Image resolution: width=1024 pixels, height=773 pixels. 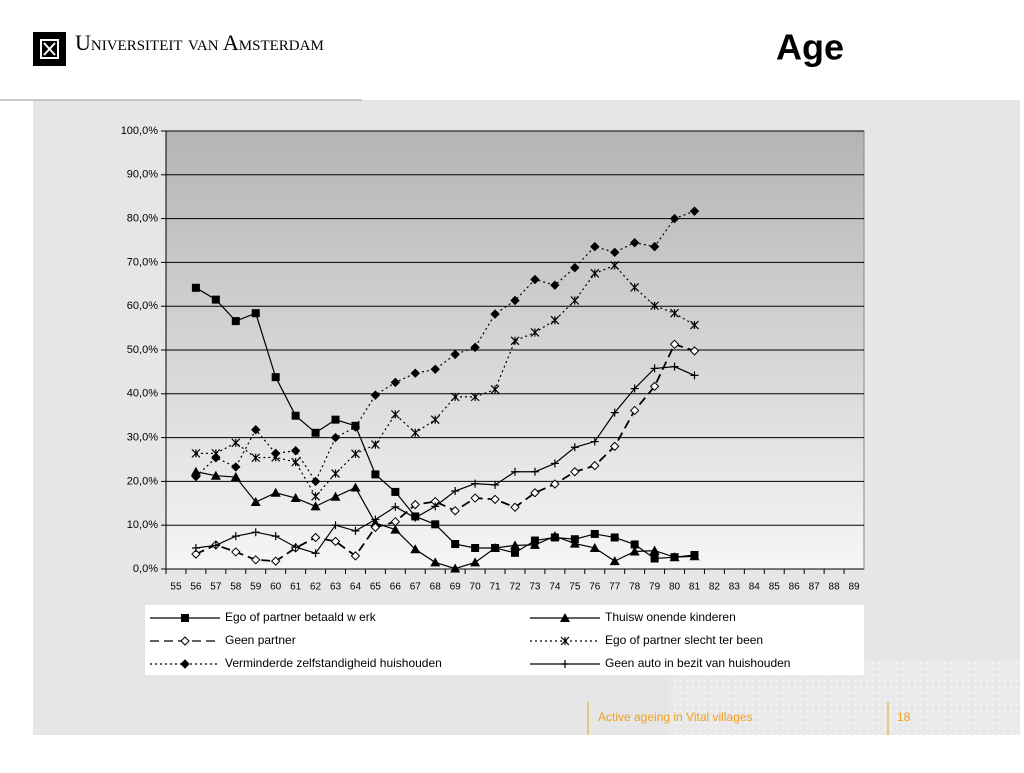 I want to click on x-tick-label: 73, so click(x=535, y=587).